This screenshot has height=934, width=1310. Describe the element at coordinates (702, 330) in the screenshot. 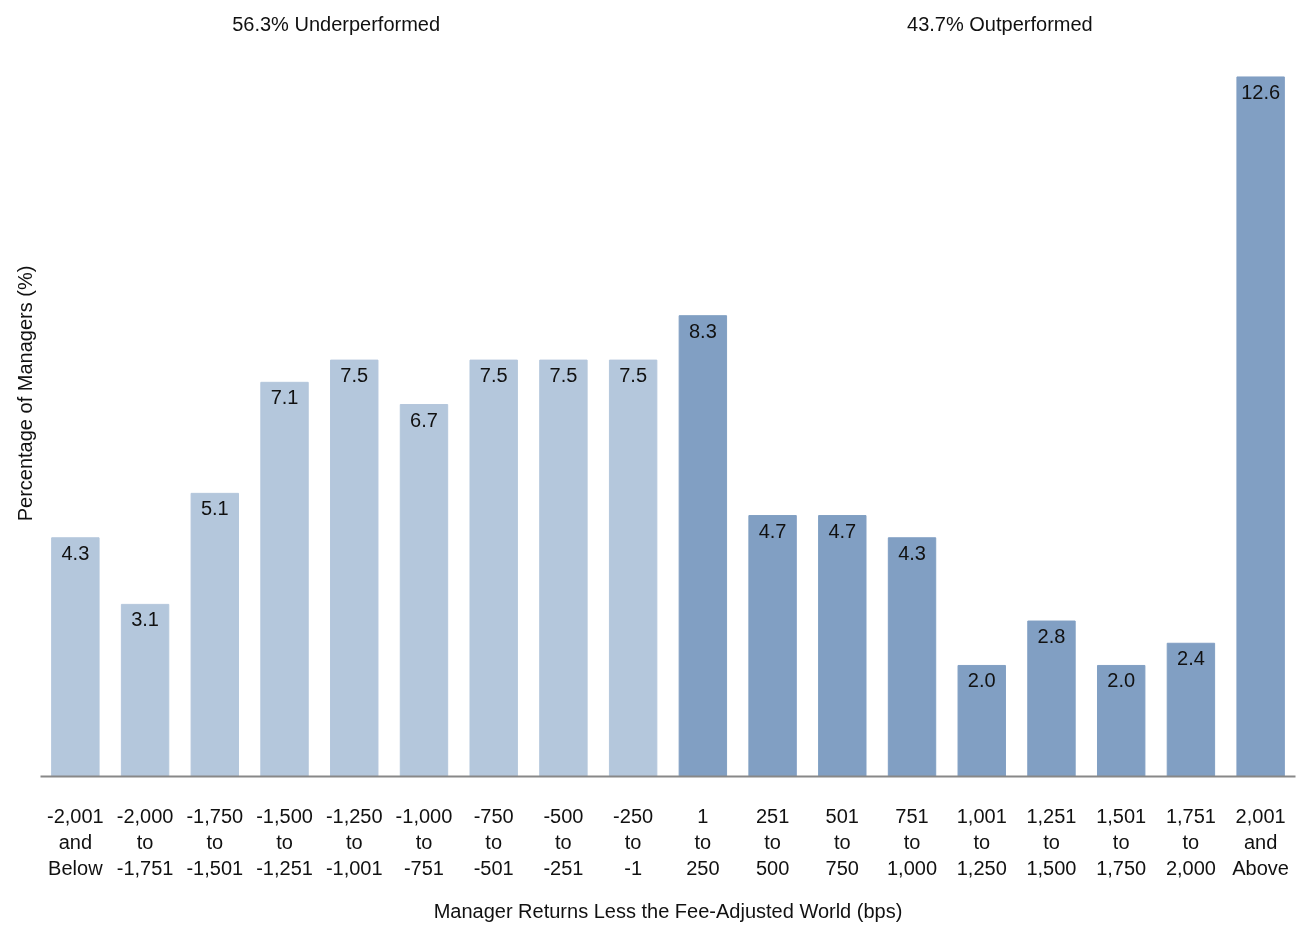

I see `data-label: 8.3` at that location.